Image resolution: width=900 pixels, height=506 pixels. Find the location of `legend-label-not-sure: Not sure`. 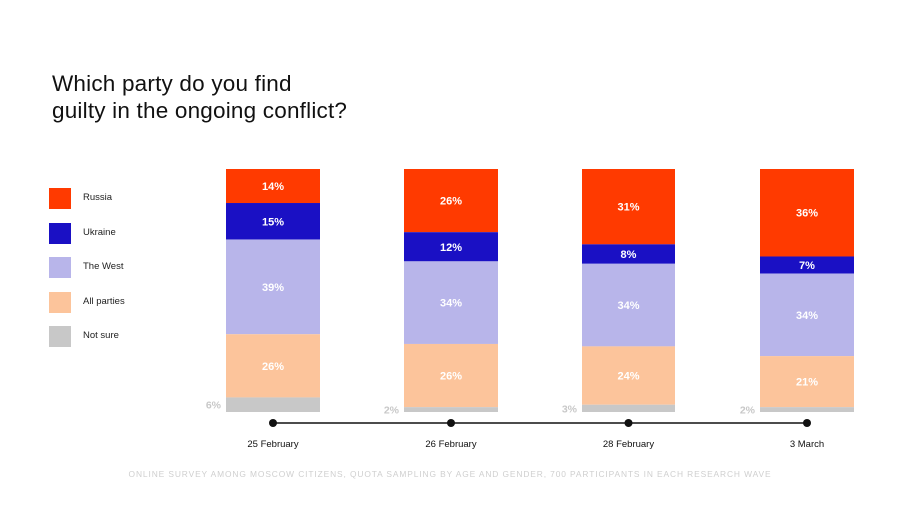

legend-label-not-sure: Not sure is located at coordinates (101, 335).